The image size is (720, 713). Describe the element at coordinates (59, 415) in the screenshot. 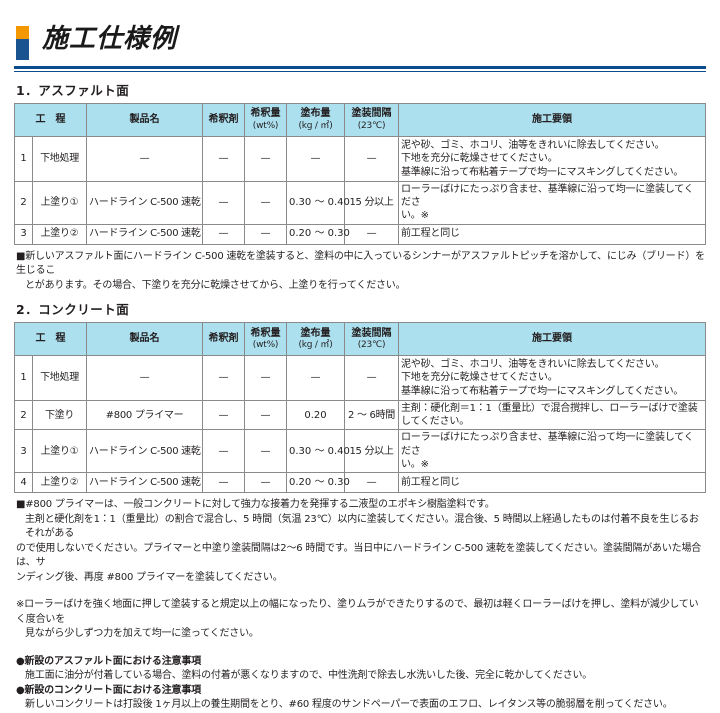

I see `cell-process: 下塗り` at that location.